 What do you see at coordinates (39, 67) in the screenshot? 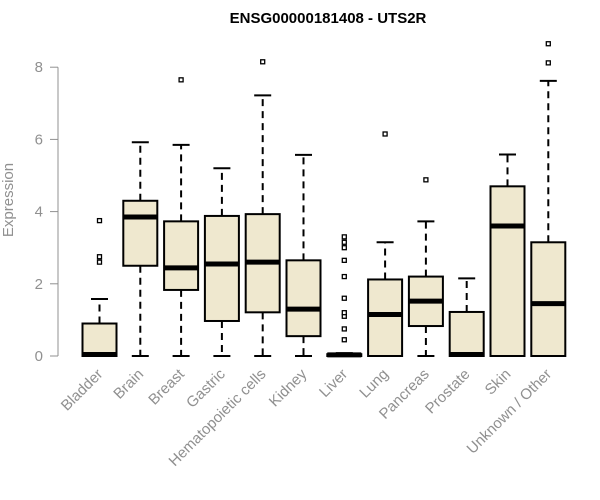
I see `y-tick-label: 8` at bounding box center [39, 67].